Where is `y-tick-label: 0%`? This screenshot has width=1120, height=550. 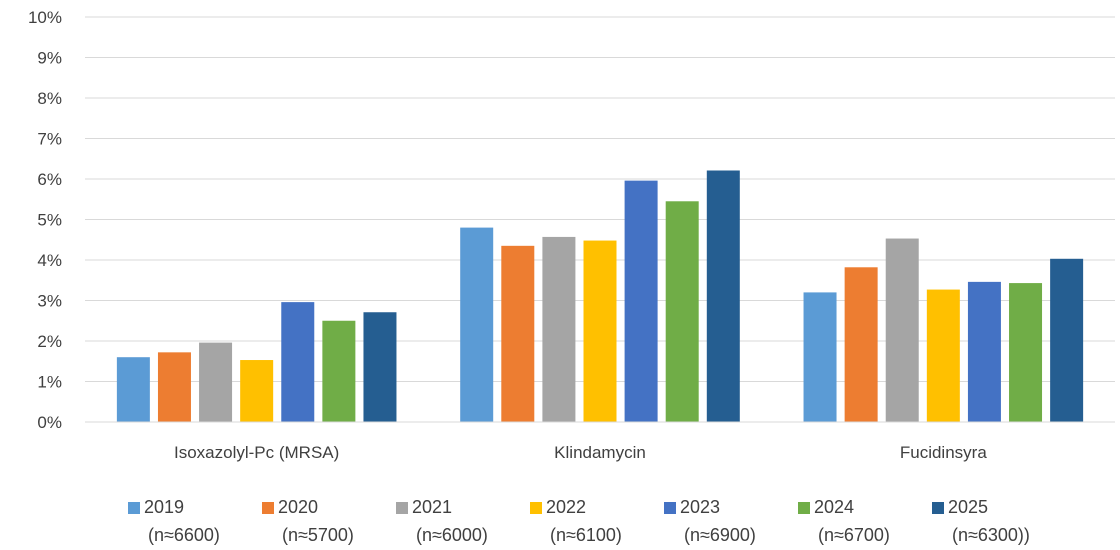
y-tick-label: 0% is located at coordinates (49, 422).